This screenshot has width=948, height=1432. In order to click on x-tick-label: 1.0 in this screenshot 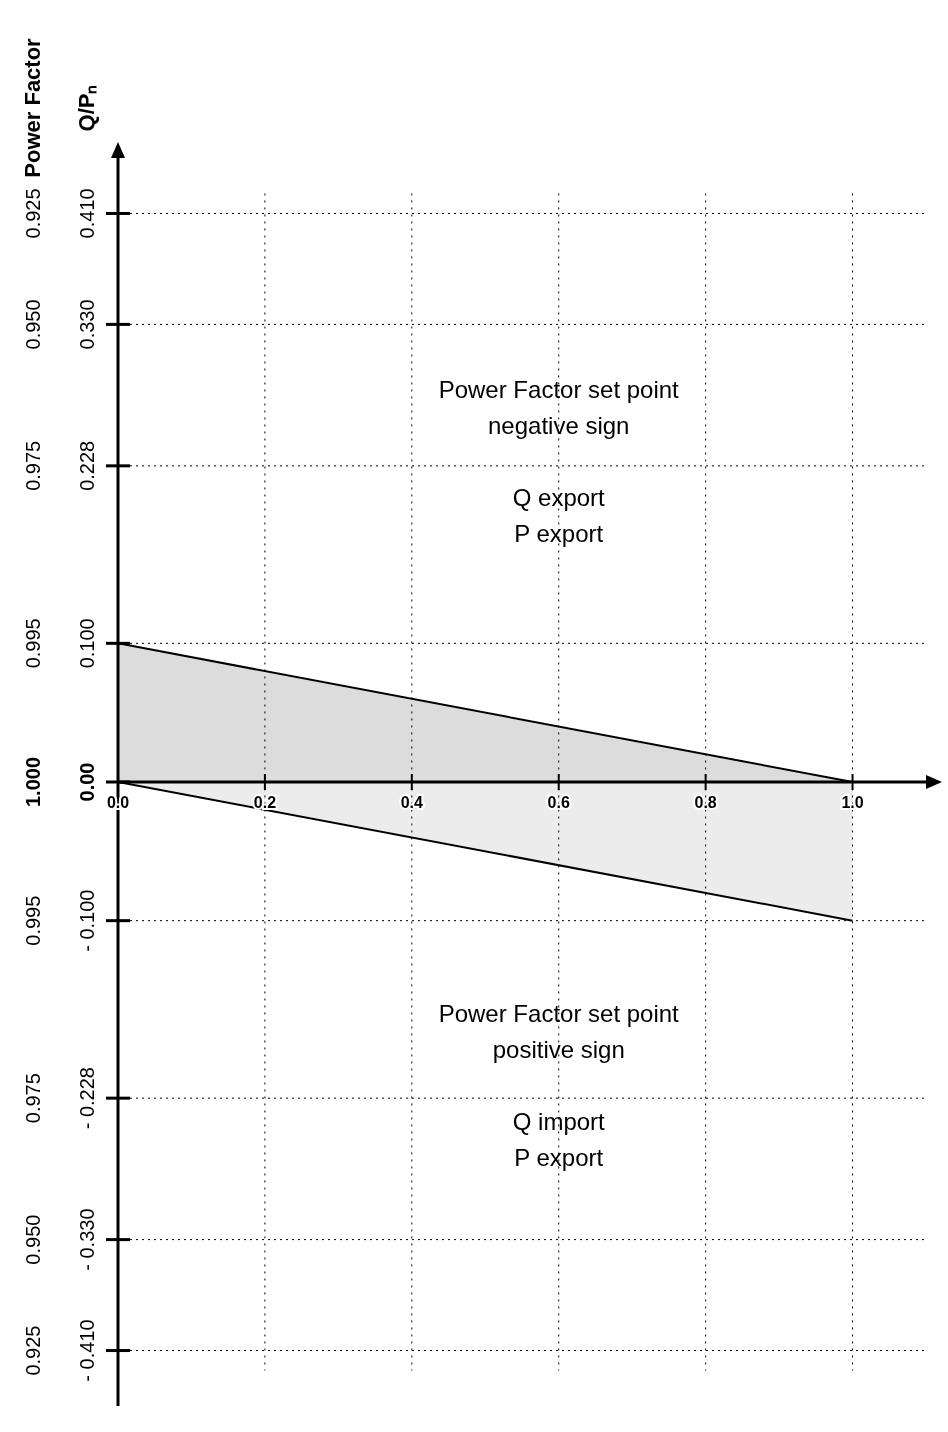, I will do `click(852, 802)`.